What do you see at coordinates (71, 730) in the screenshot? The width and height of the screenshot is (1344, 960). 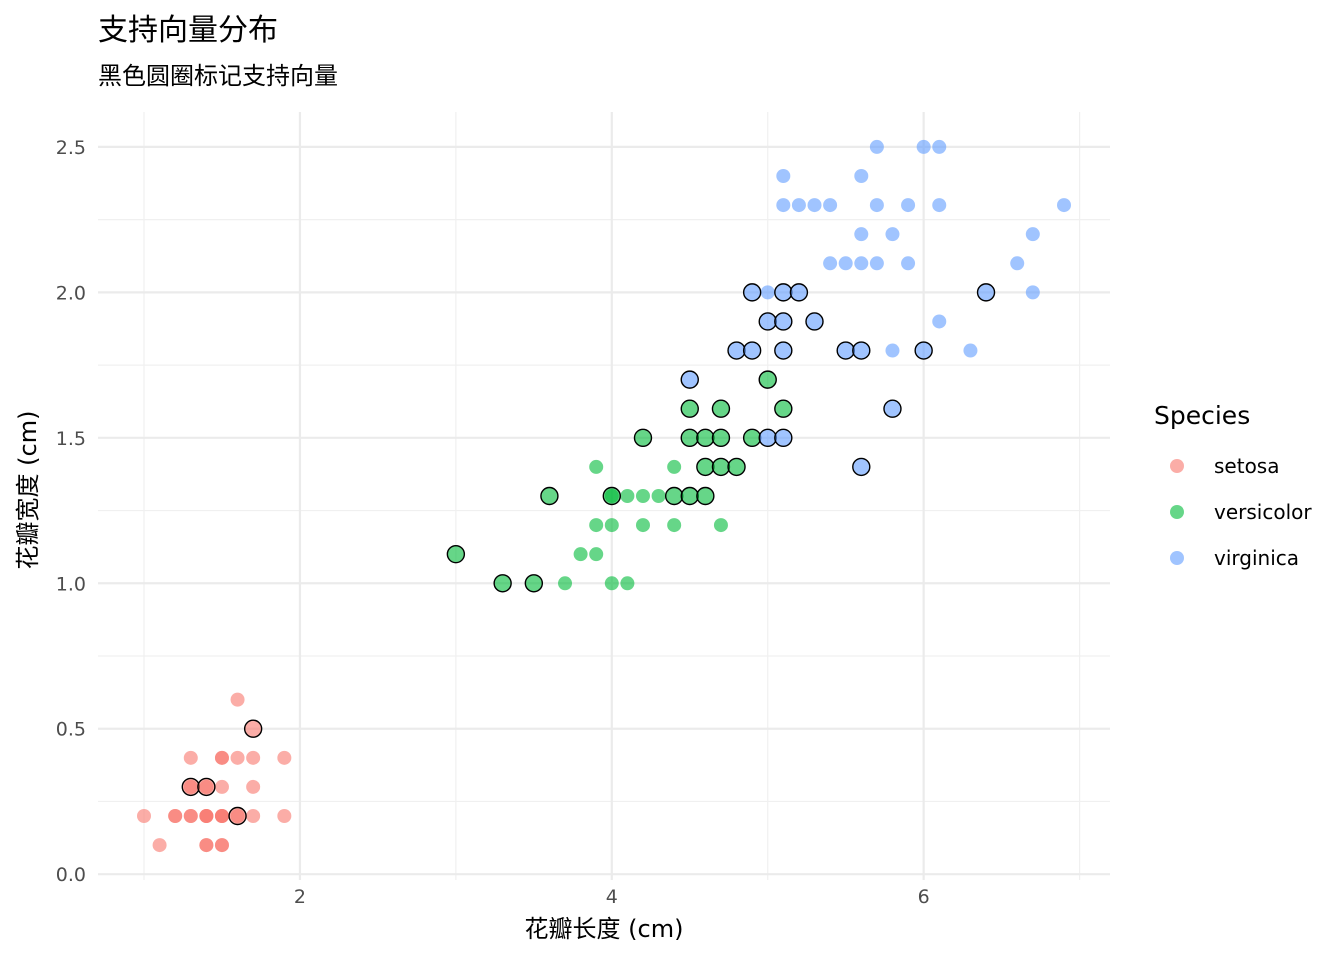 I see `y-tick-label: 0.5` at bounding box center [71, 730].